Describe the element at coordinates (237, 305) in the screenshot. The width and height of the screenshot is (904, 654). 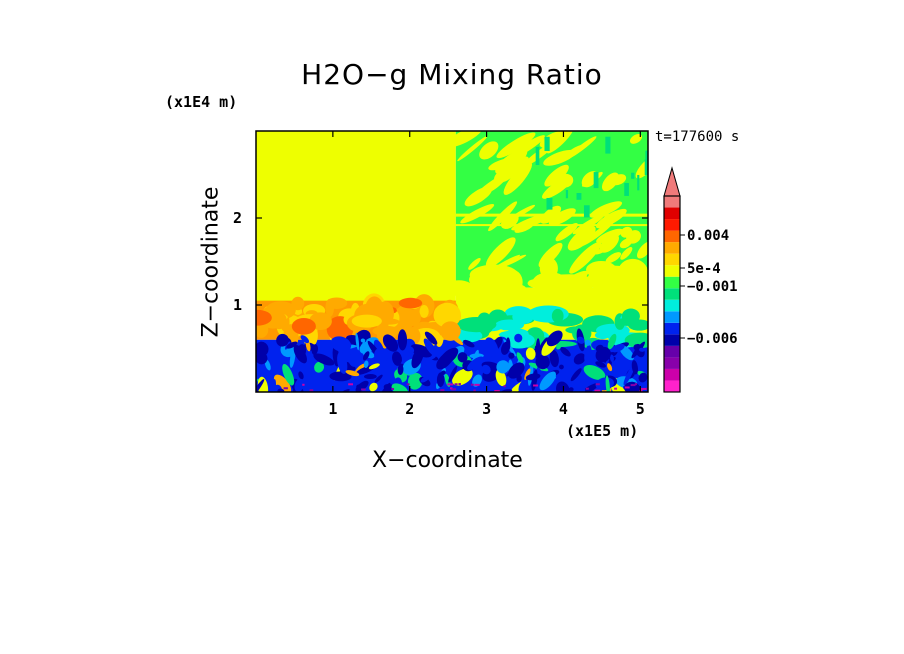
I see `y-tick-label: 1` at that location.